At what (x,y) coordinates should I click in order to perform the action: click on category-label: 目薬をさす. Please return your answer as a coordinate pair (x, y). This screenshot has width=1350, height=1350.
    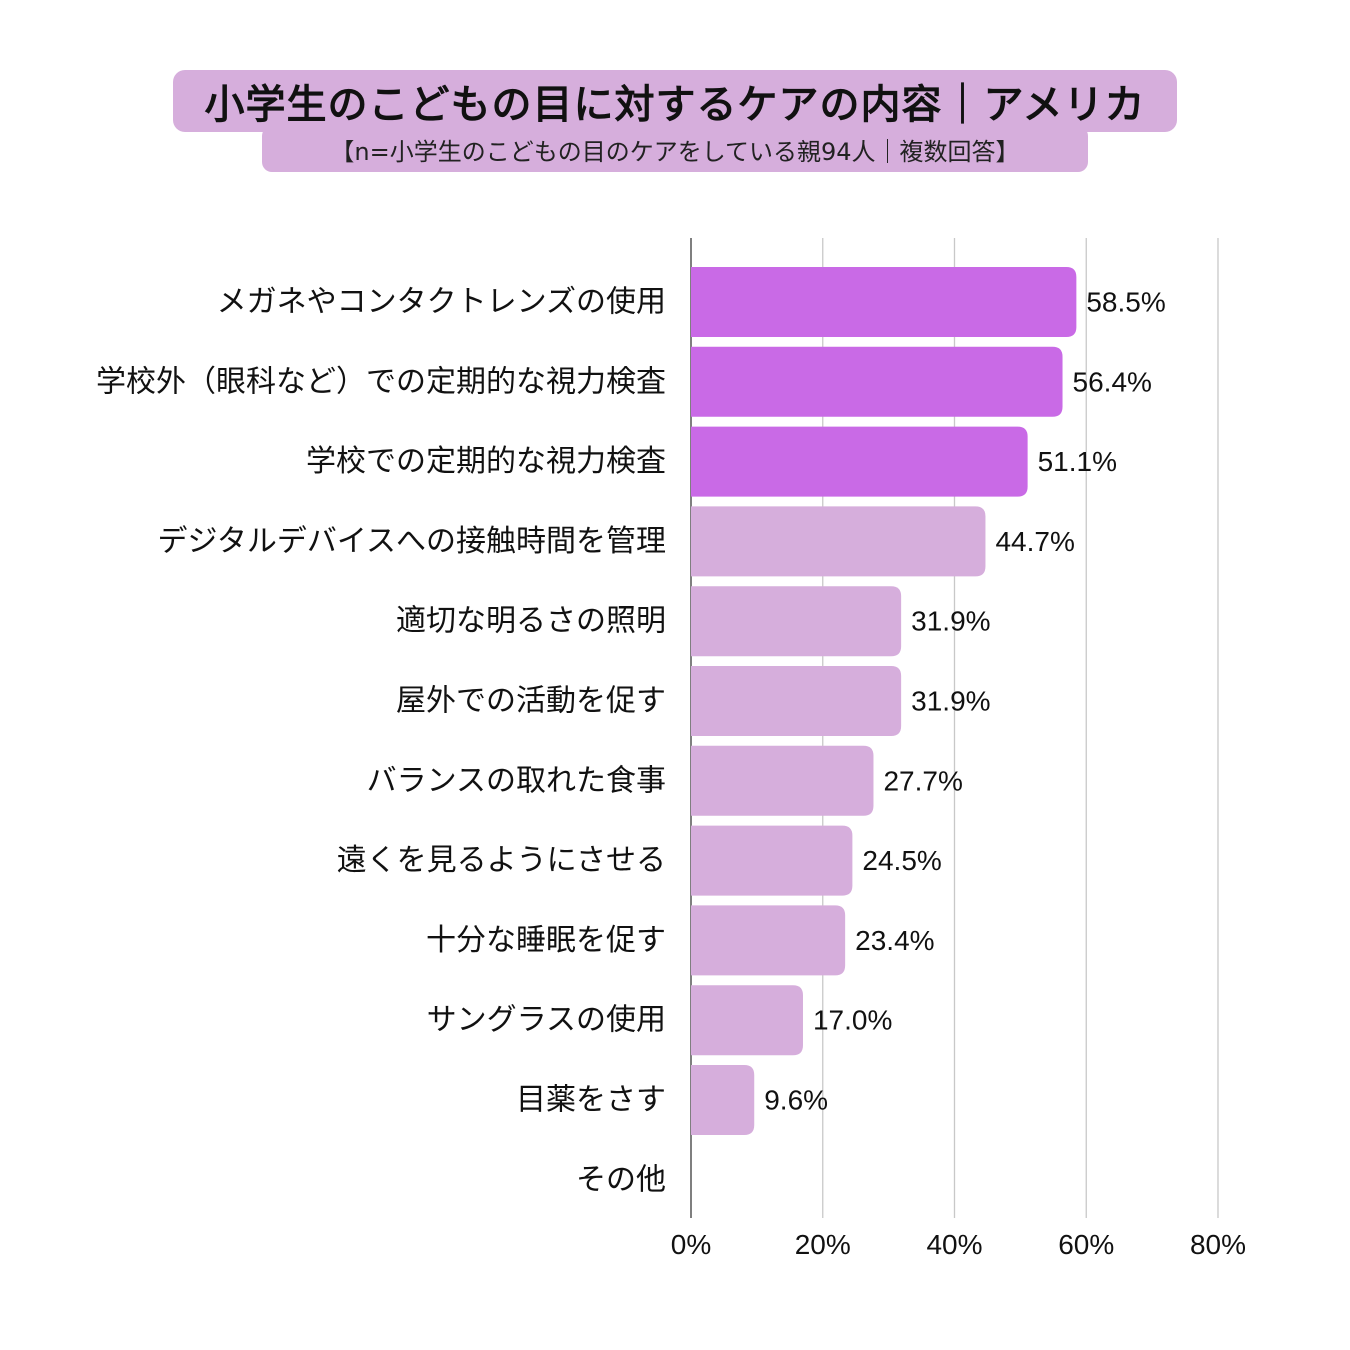
    Looking at the image, I should click on (591, 1100).